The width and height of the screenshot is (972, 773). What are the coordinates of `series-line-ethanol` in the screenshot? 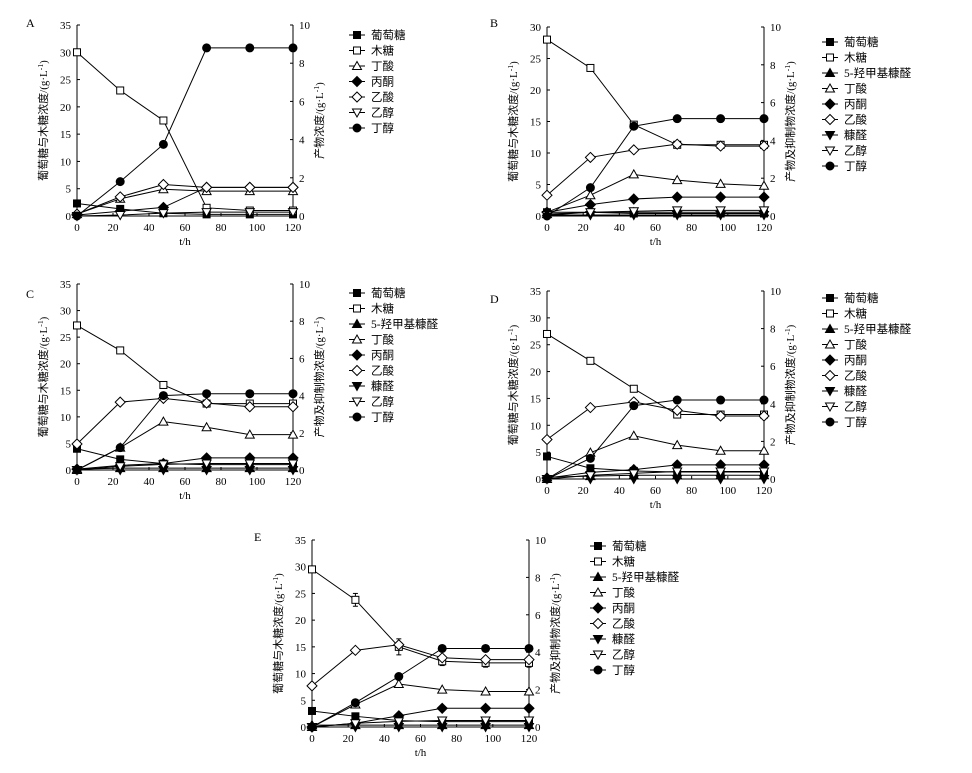 It's located at (184, 214).